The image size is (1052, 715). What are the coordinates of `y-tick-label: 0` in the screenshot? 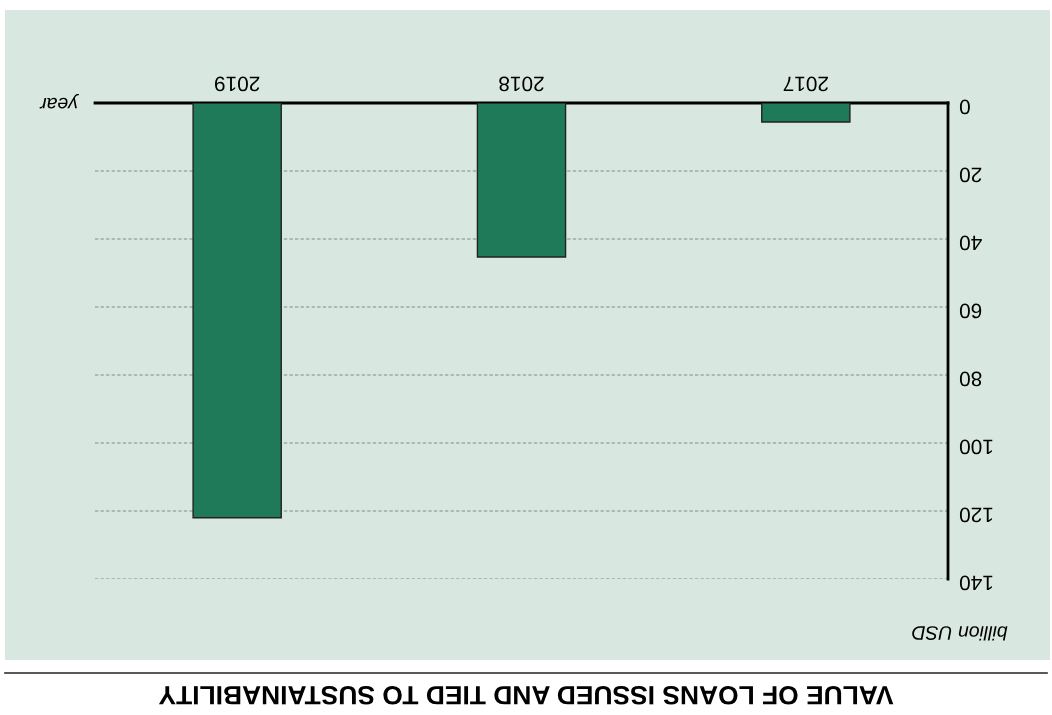 It's located at (964, 107).